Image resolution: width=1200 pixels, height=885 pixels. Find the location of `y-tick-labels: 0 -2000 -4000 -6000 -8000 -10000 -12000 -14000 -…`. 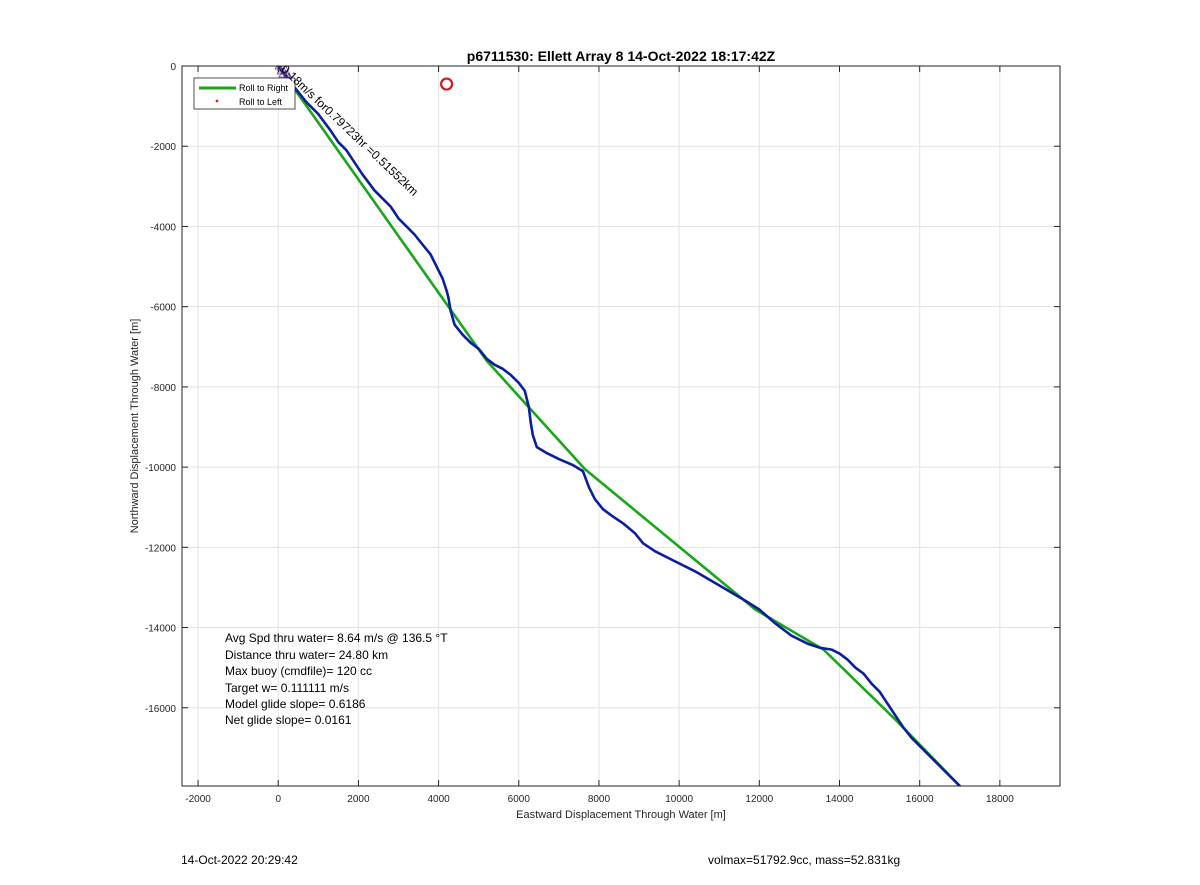

y-tick-labels: 0 -2000 -4000 -6000 -8000 -10000 -12000 -14000 -… is located at coordinates (161, 388).